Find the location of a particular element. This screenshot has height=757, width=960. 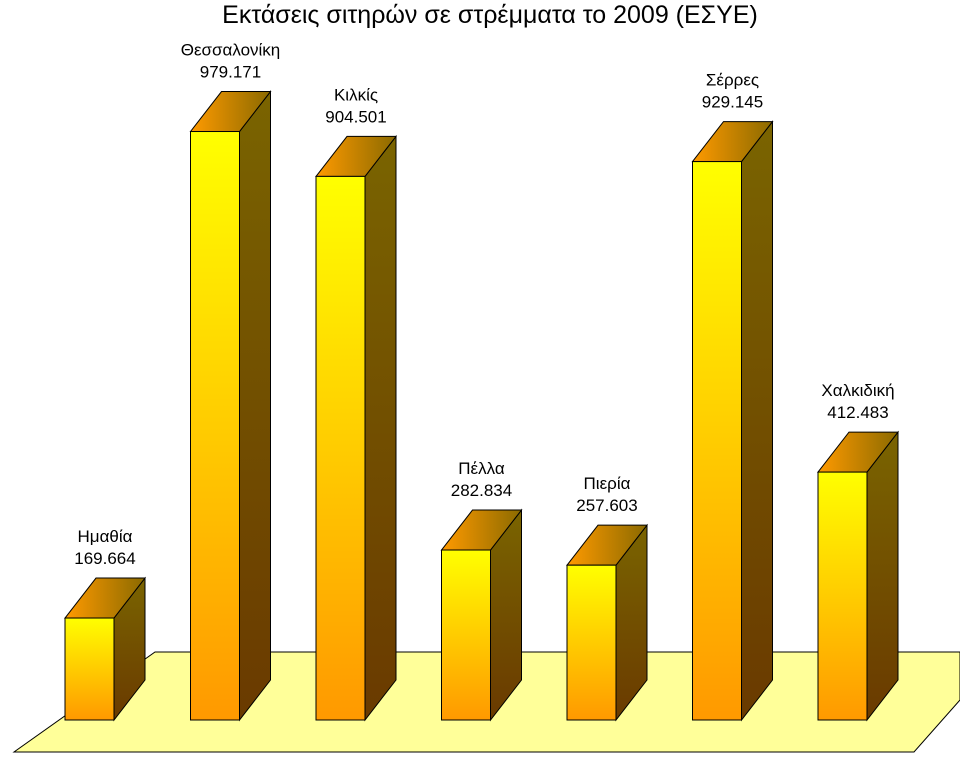

category-label: Πέλλα is located at coordinates (481, 468).